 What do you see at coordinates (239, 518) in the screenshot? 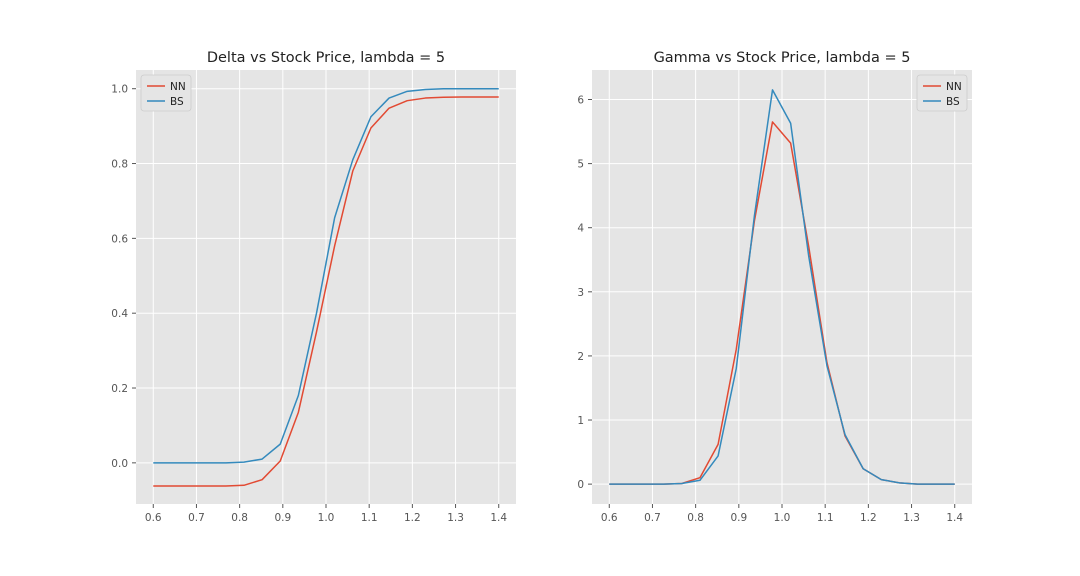
I see `delta-x-tick-label: 0.8` at bounding box center [239, 518].